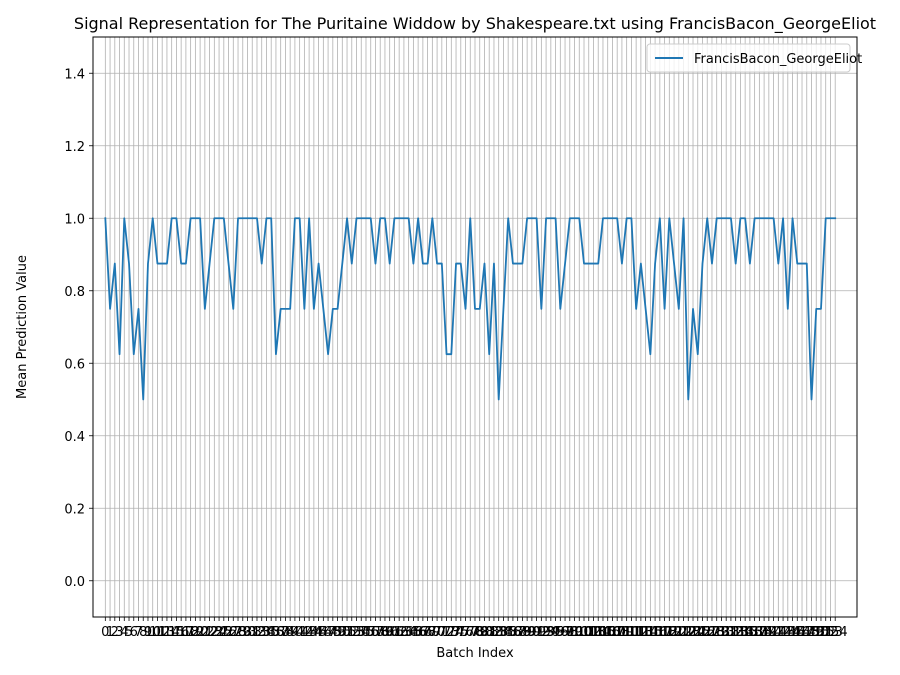  I want to click on x-tick-label: 10, so click(152, 632).